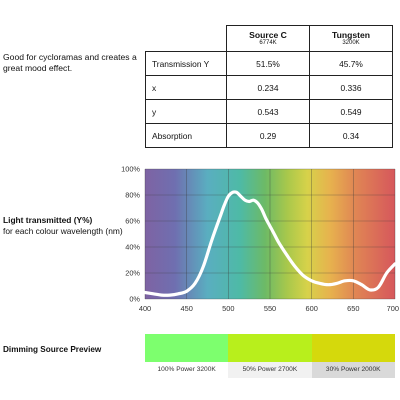 The height and width of the screenshot is (400, 400). What do you see at coordinates (351, 63) in the screenshot?
I see `cell-value: 45.7%` at bounding box center [351, 63].